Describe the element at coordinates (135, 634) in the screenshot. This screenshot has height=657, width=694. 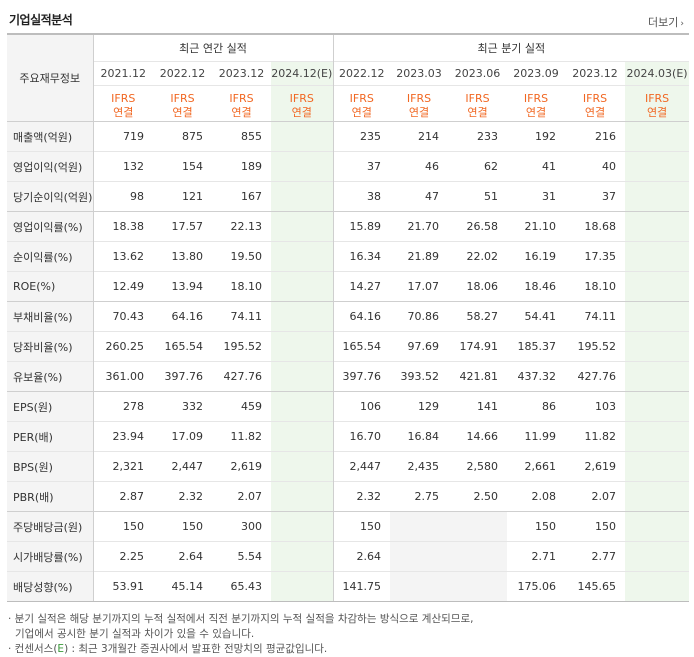
I see `footnote-quarterly-cont: 기업에서 공시한 분기 실적과 차이가 있을 수 있습니다.` at that location.